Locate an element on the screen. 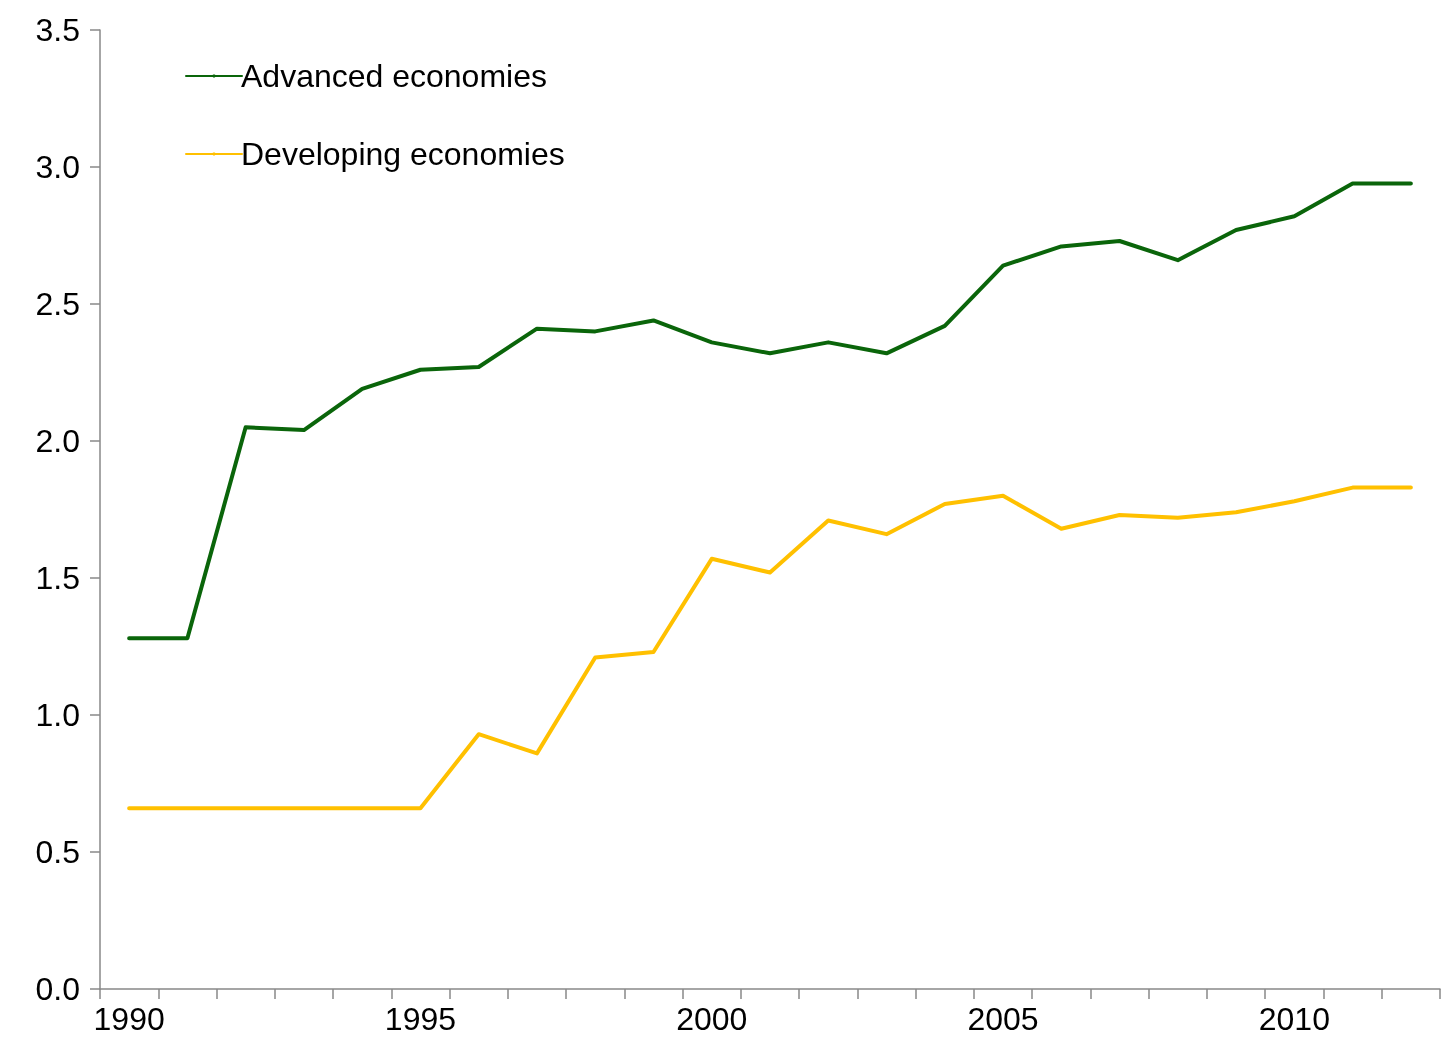 Image resolution: width=1443 pixels, height=1052 pixels. y-tick-label: 2.0 is located at coordinates (57, 441).